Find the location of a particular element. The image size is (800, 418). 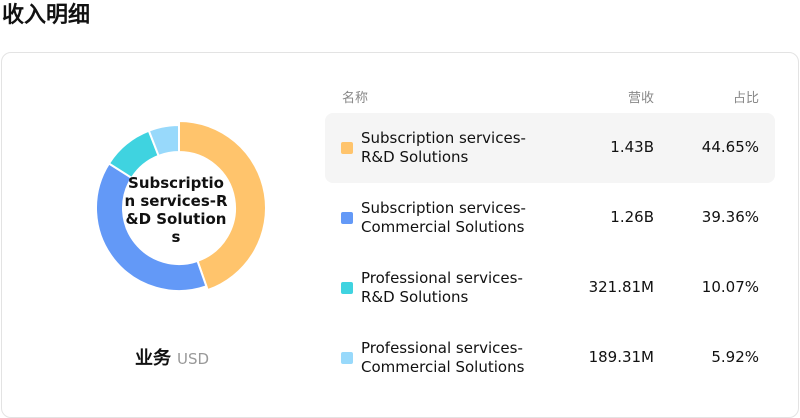

row-share: 39.36% is located at coordinates (730, 217).